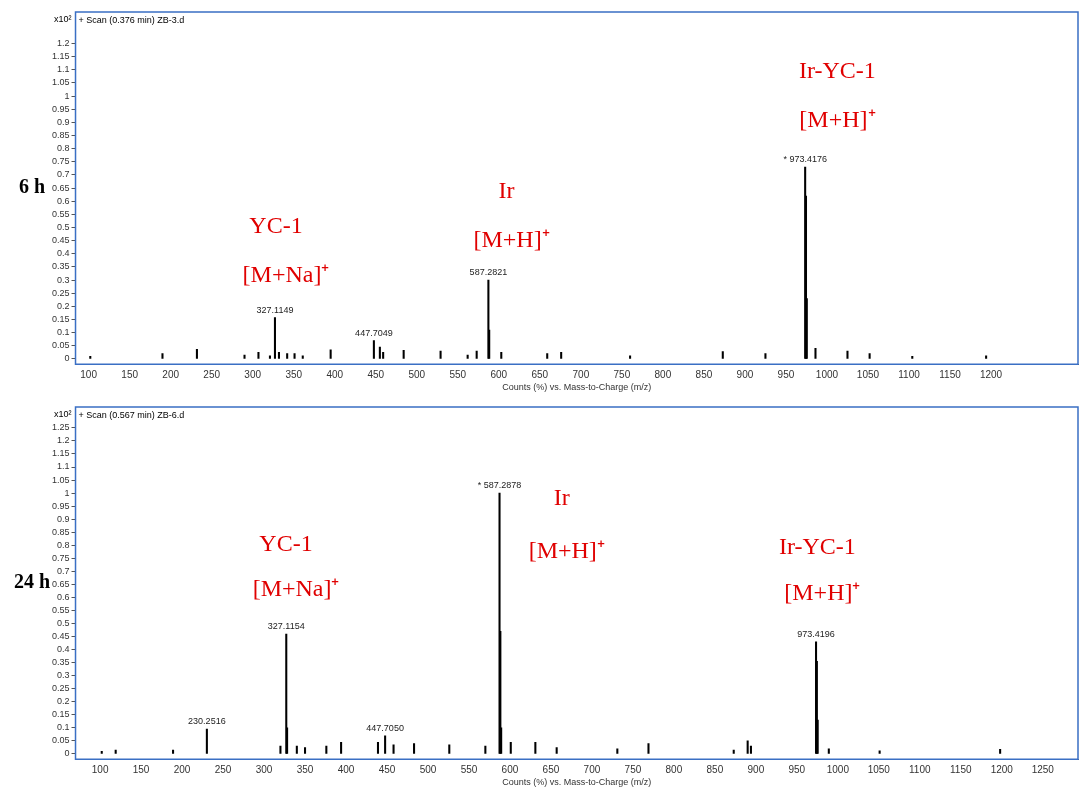  I want to click on x-axis-title: Counts (%) vs. Mass-to-Charge (m/z), so click(577, 387).